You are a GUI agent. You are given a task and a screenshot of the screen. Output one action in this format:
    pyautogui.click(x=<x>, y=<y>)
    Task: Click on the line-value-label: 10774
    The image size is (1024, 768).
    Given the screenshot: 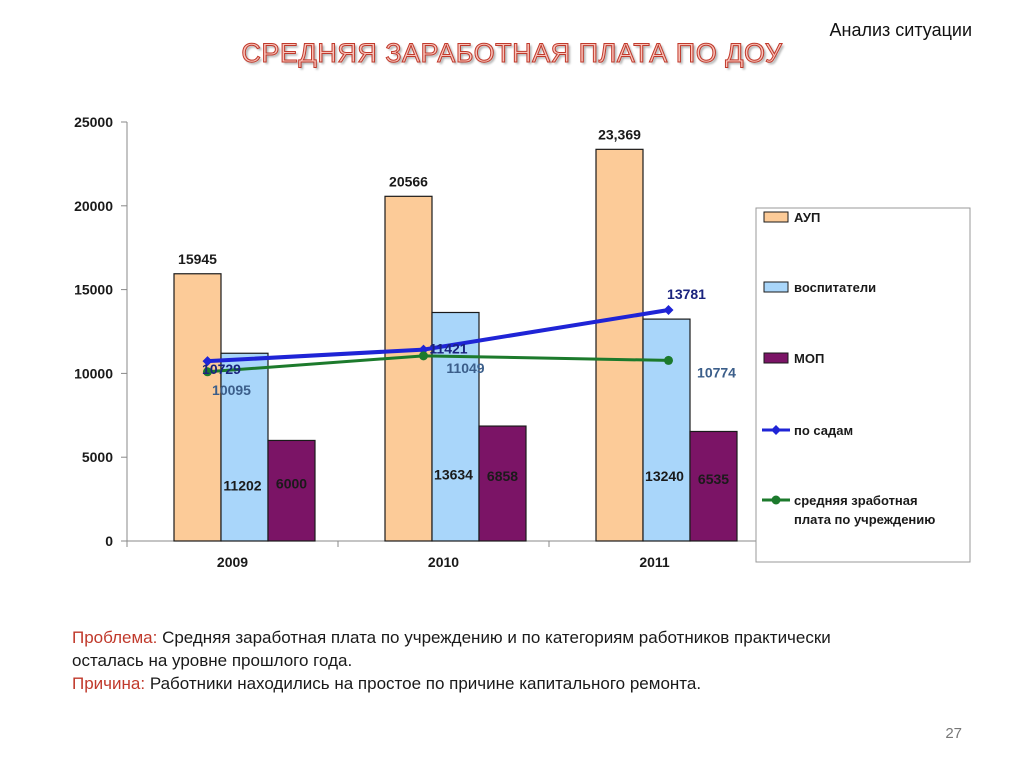 What is the action you would take?
    pyautogui.click(x=716, y=372)
    